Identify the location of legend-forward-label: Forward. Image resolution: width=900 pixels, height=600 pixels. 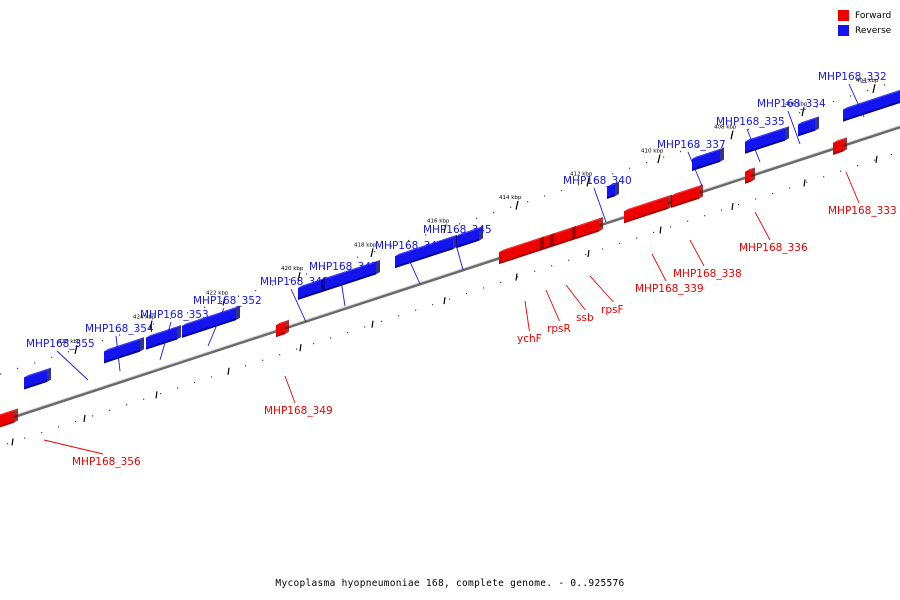
(873, 15).